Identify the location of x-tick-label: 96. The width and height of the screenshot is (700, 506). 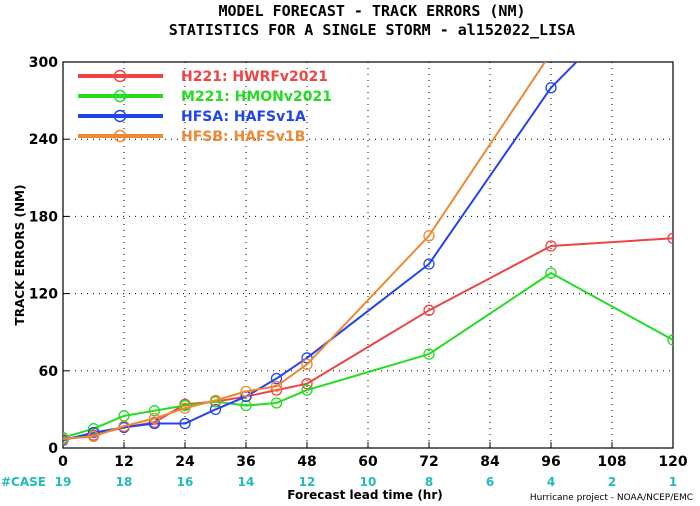
(550, 462).